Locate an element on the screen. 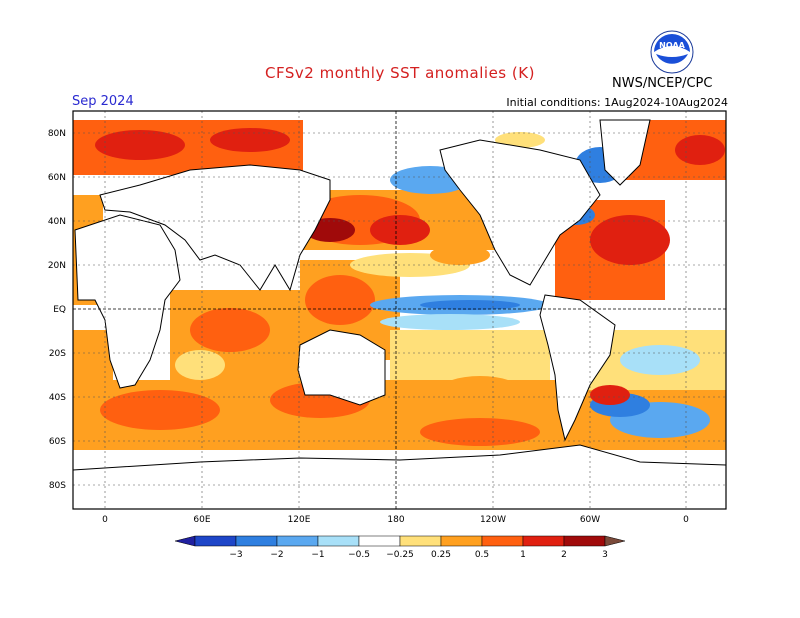  noaa-logo-icon: NOAA is located at coordinates (672, 52).